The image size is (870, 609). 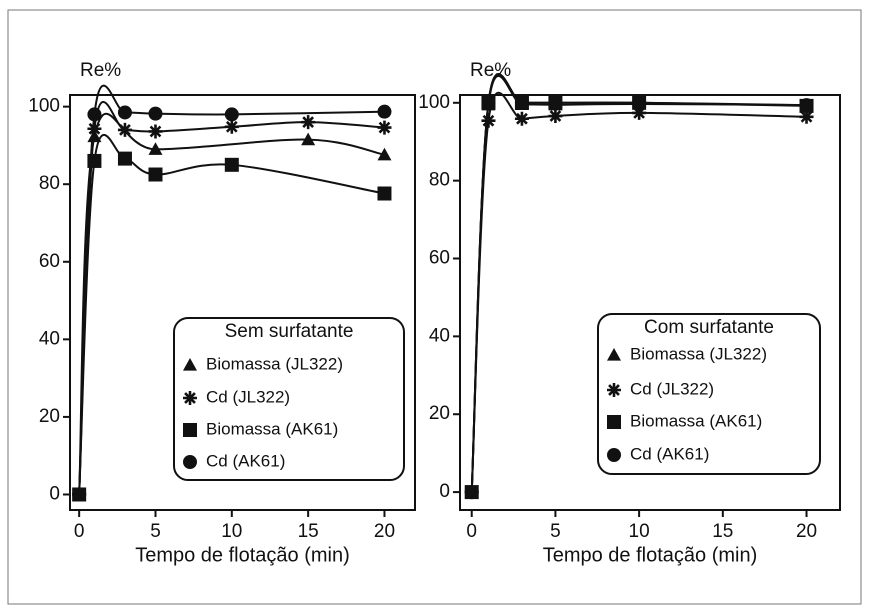 I want to click on legend-title: Com surfatante, so click(x=709, y=327).